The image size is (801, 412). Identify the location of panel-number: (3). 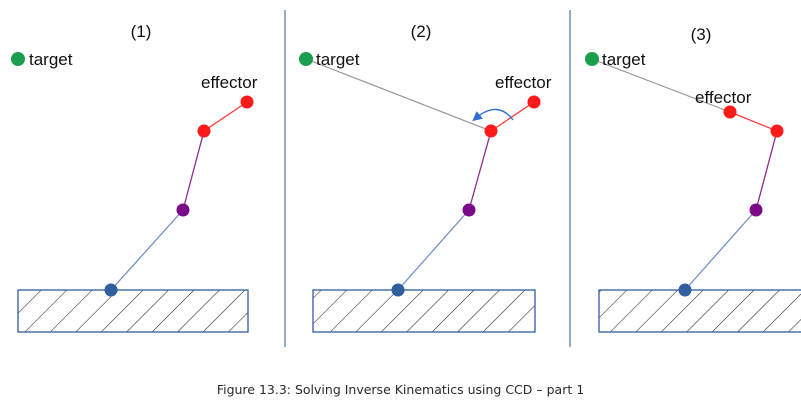
(701, 34).